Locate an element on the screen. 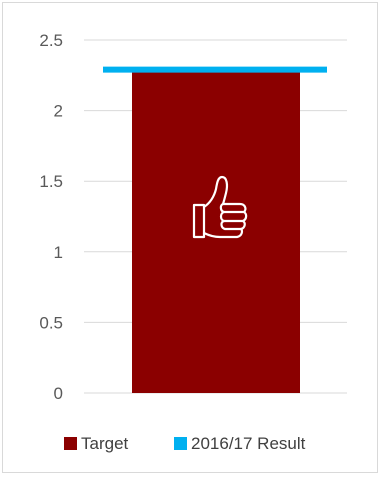 This screenshot has height=477, width=382. thumbs-up-icon is located at coordinates (220, 207).